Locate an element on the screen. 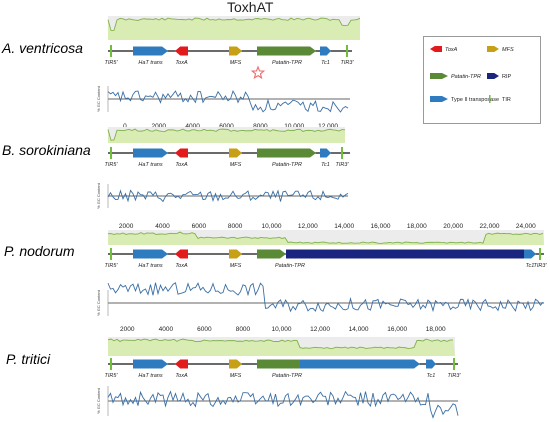 This screenshot has height=422, width=550. legend-box is located at coordinates (482, 80).